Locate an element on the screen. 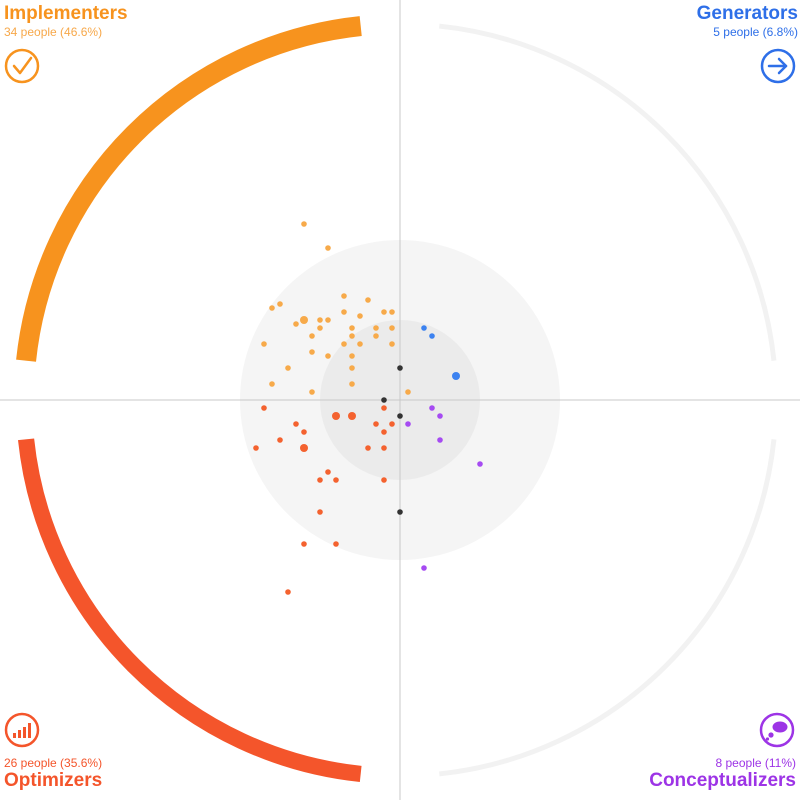 This screenshot has height=800, width=800. quadrant-count: 34 people (46.6%) is located at coordinates (53, 32).